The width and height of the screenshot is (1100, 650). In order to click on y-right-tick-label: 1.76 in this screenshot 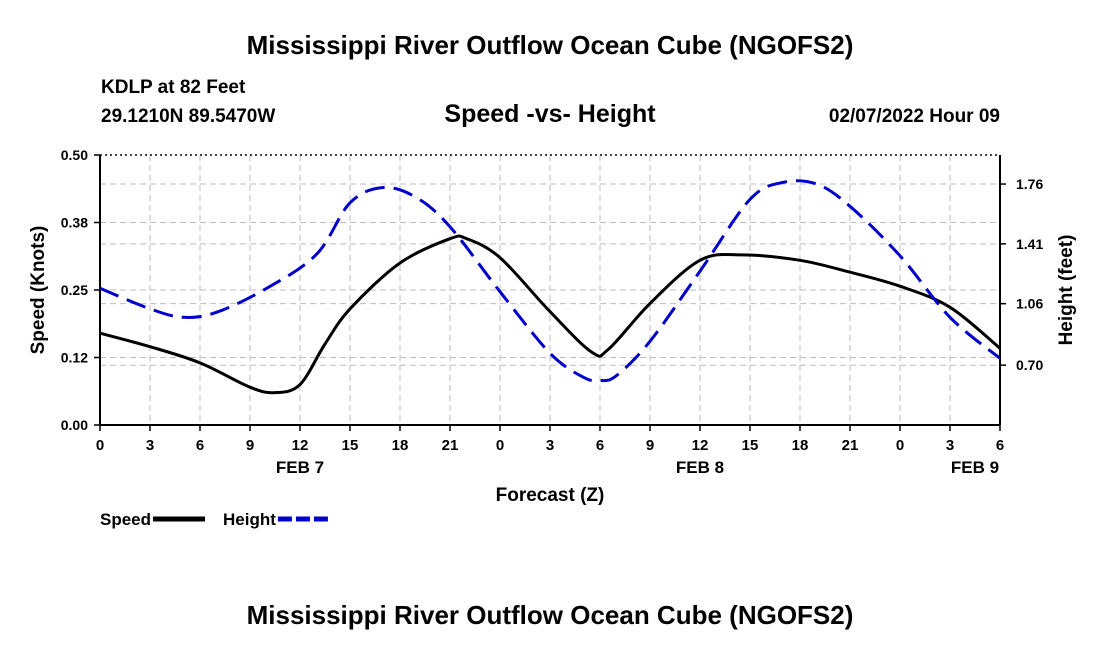, I will do `click(1029, 184)`.